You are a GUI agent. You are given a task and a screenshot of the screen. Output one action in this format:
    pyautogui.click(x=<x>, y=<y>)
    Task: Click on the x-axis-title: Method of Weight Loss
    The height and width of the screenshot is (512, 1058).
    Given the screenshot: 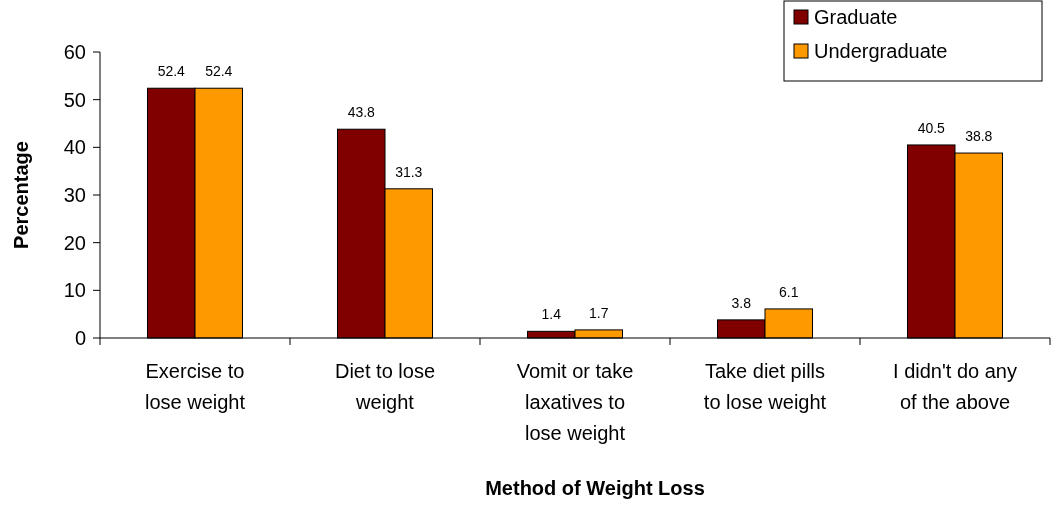 What is the action you would take?
    pyautogui.click(x=595, y=488)
    